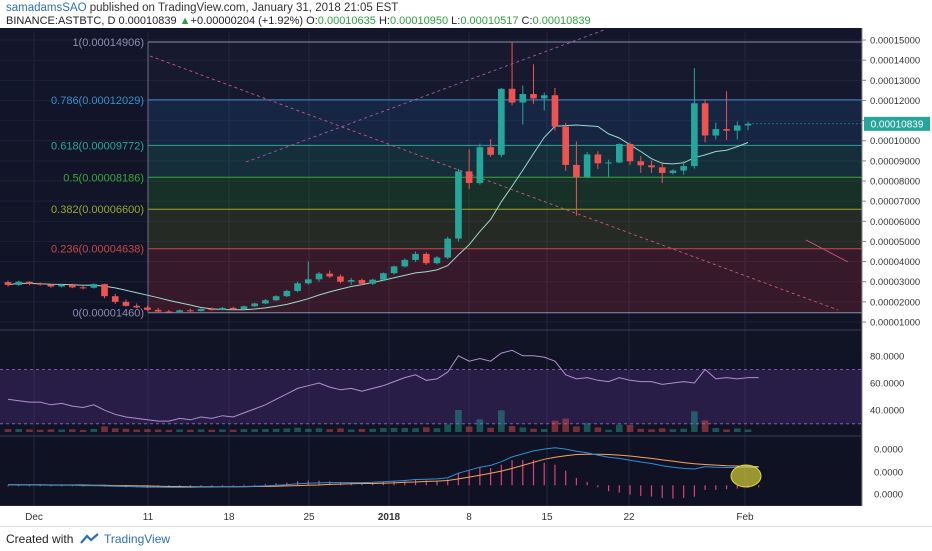  What do you see at coordinates (137, 539) in the screenshot?
I see `tradingview-brand-link: TradingView` at bounding box center [137, 539].